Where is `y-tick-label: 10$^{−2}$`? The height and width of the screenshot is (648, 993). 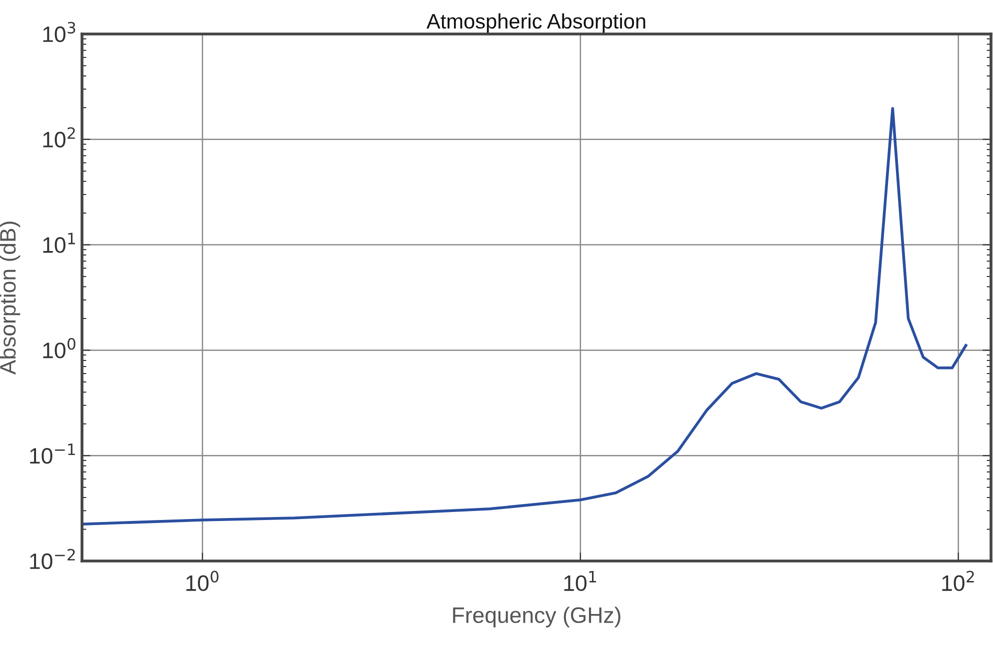
y-tick-label: 10$^{−2}$ is located at coordinates (52, 559).